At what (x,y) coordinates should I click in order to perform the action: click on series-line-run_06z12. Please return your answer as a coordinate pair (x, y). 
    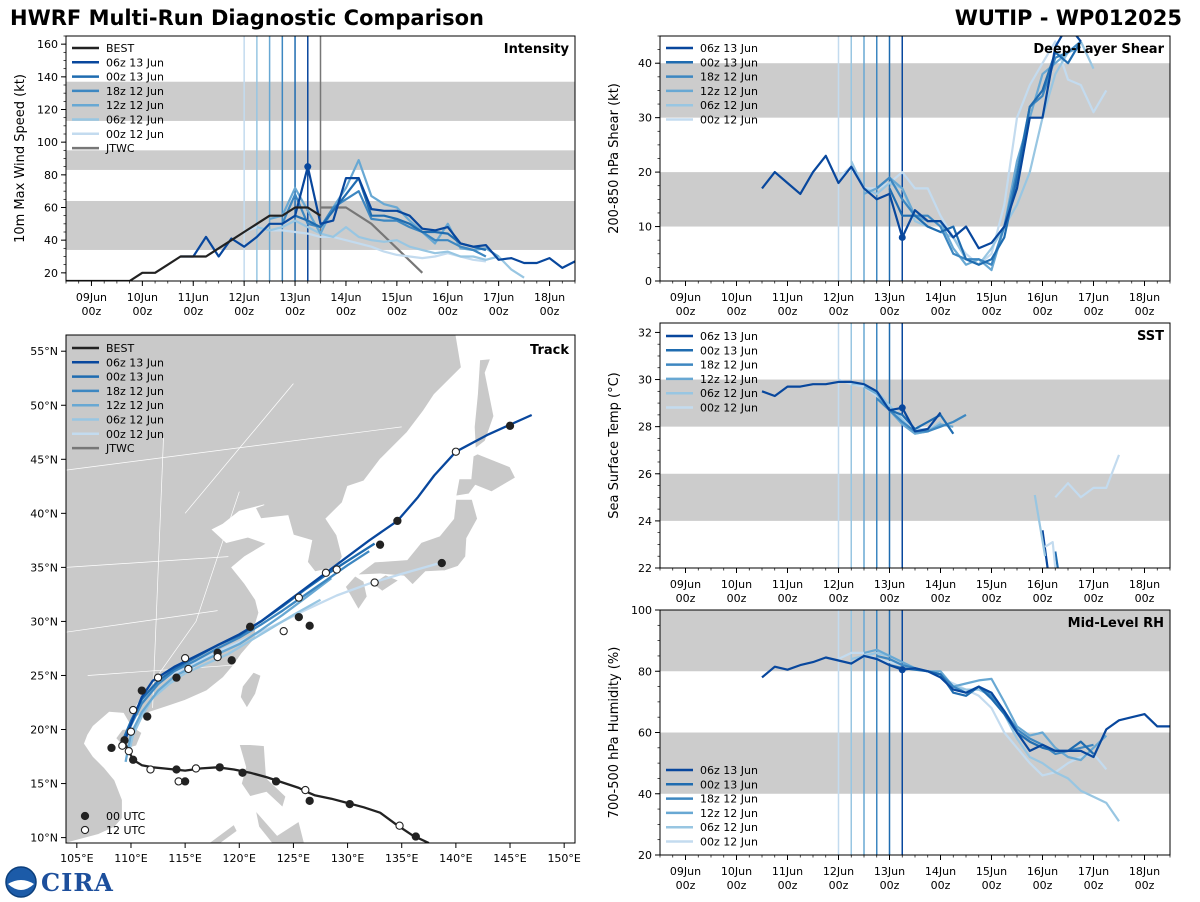
    Looking at the image, I should click on (390, 249).